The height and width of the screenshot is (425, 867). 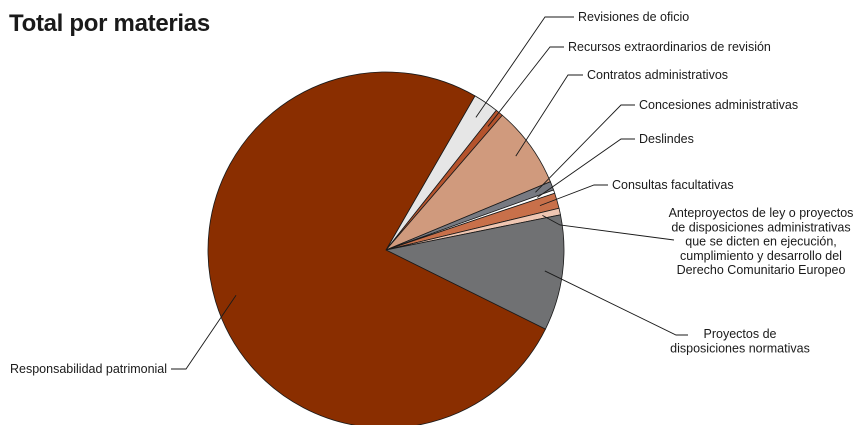 What do you see at coordinates (586, 168) in the screenshot?
I see `leader-line-deslindes` at bounding box center [586, 168].